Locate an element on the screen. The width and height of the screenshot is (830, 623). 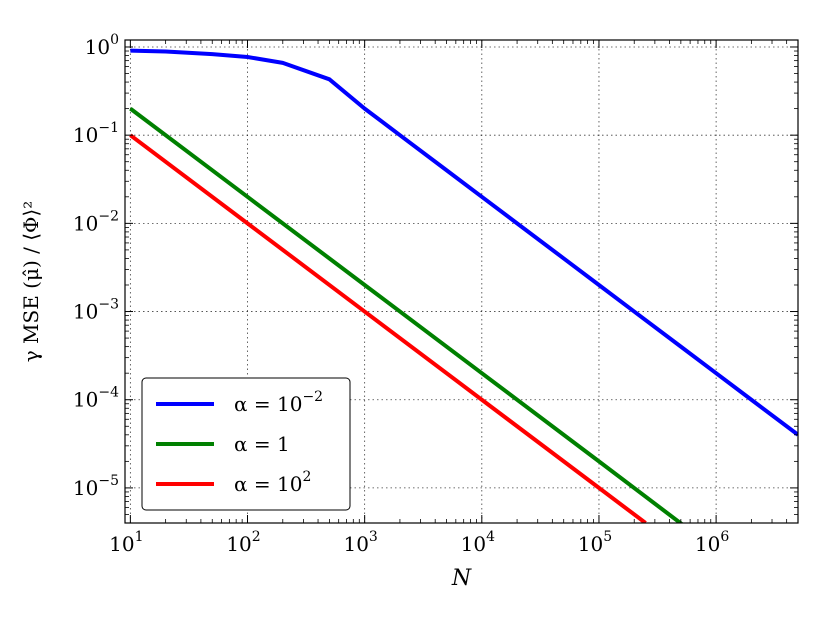
x-tick-label: 10³ is located at coordinates (360, 542).